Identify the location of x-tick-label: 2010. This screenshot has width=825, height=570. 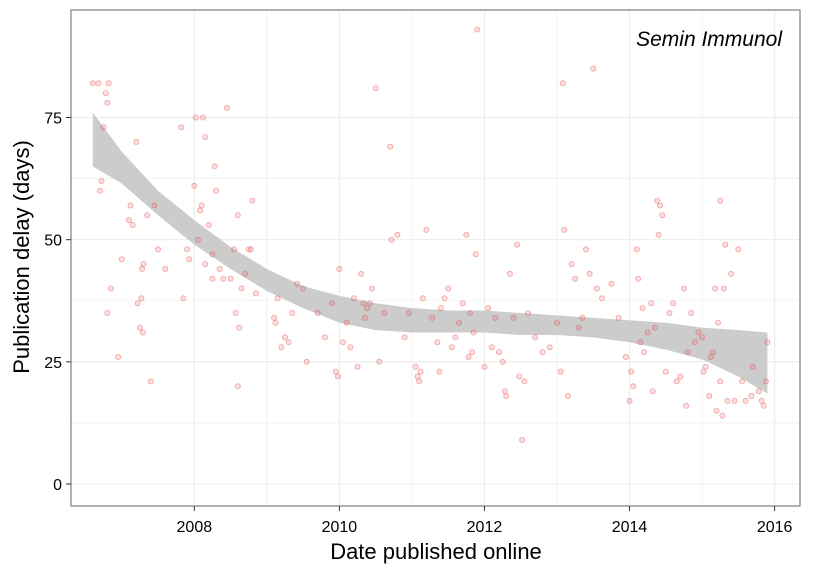
(340, 527).